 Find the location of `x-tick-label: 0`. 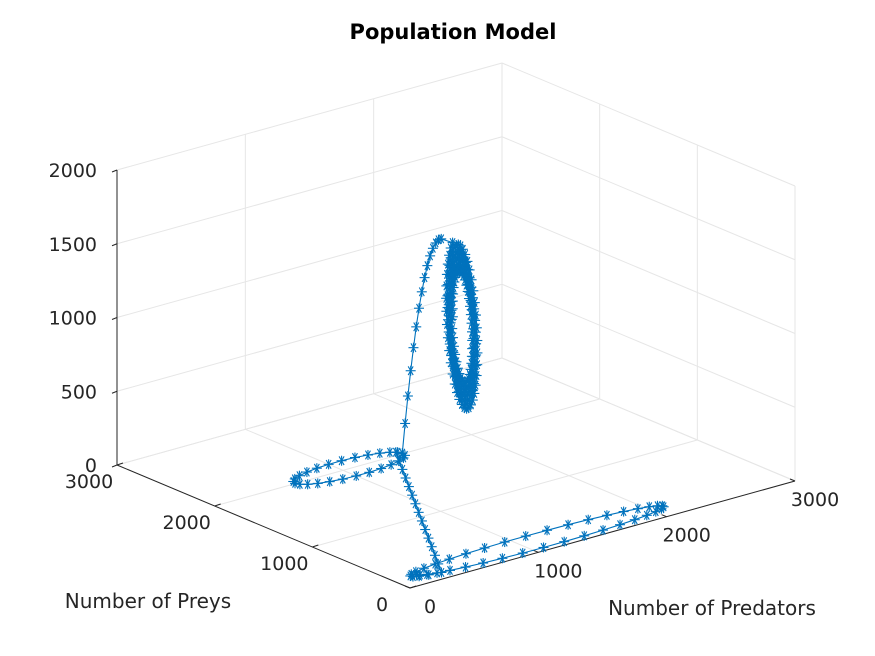

x-tick-label: 0 is located at coordinates (430, 607).